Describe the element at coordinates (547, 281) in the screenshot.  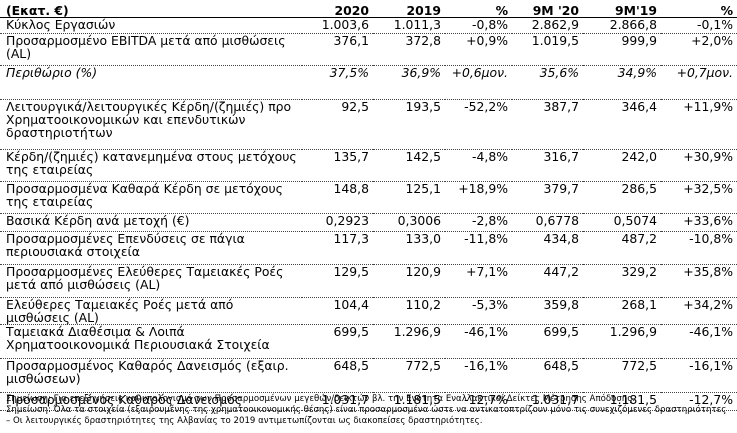
I see `row-value: 447,2` at that location.